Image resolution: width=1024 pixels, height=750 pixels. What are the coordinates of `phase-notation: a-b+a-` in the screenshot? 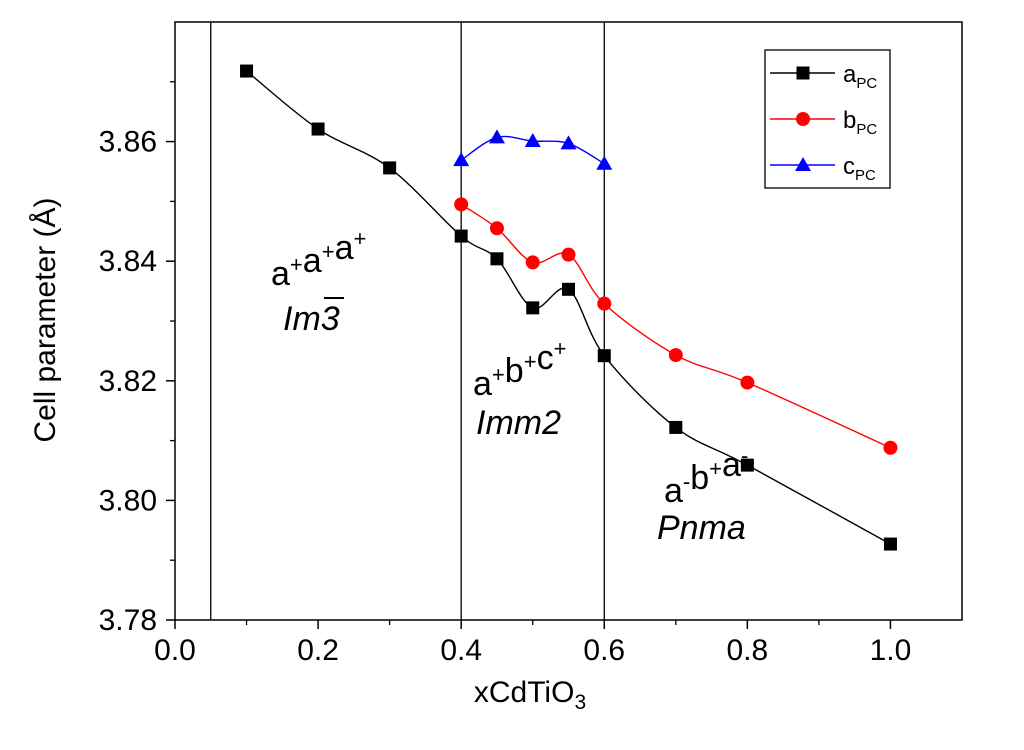 It's located at (706, 476).